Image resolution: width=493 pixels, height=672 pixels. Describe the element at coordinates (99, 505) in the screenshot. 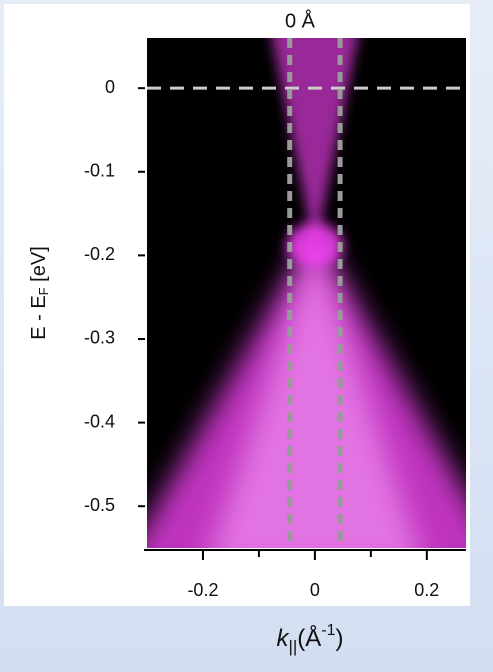

I see `y-tick-label: -0.5` at that location.